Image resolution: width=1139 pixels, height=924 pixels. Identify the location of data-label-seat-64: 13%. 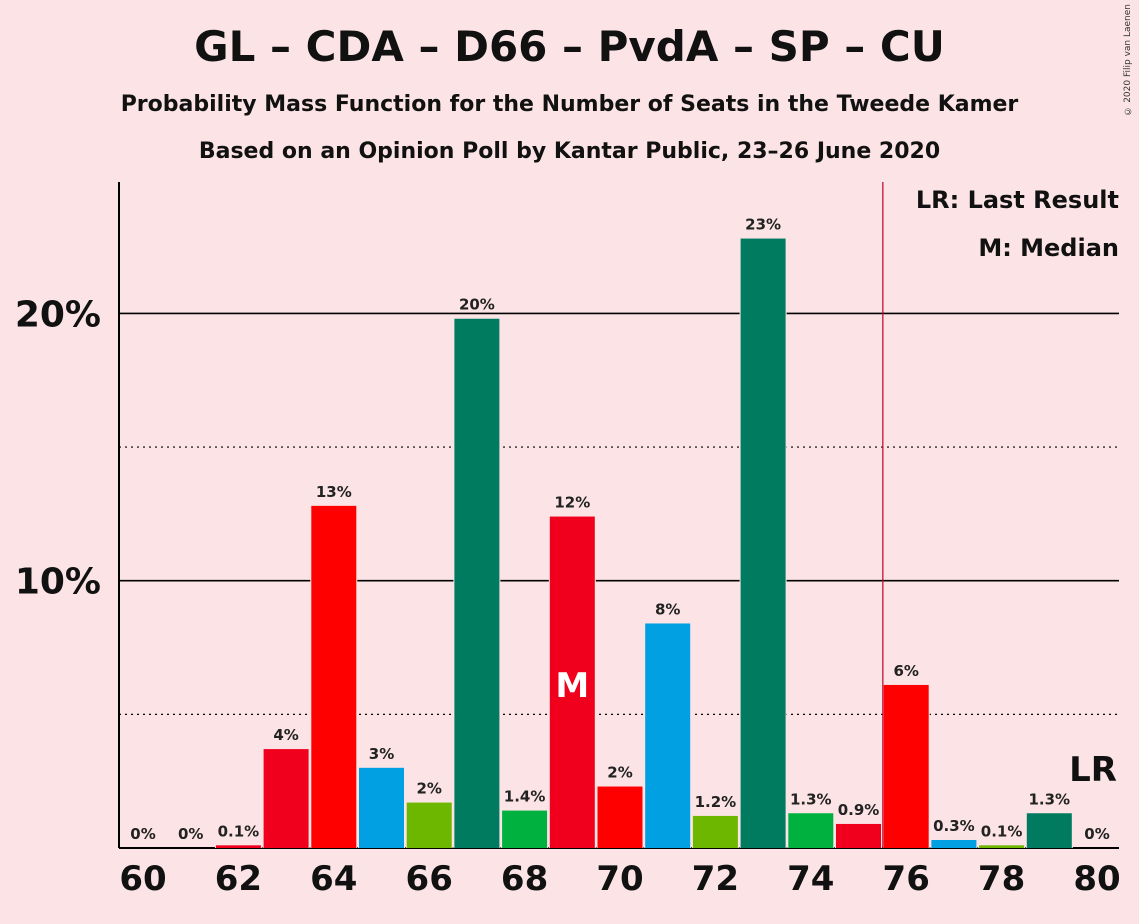
(334, 492).